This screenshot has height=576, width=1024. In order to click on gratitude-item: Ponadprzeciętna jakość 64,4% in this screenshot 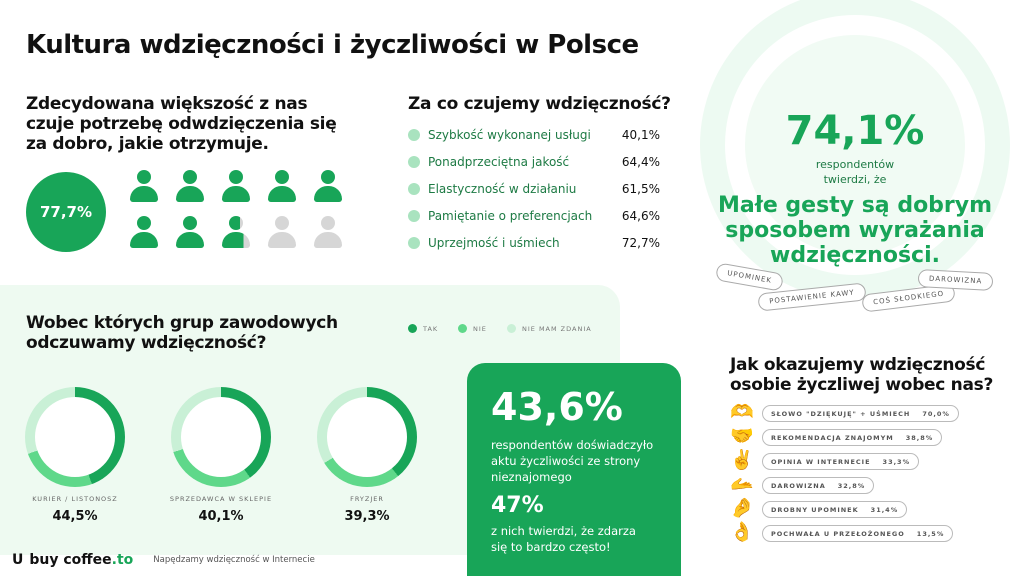, I will do `click(534, 162)`.